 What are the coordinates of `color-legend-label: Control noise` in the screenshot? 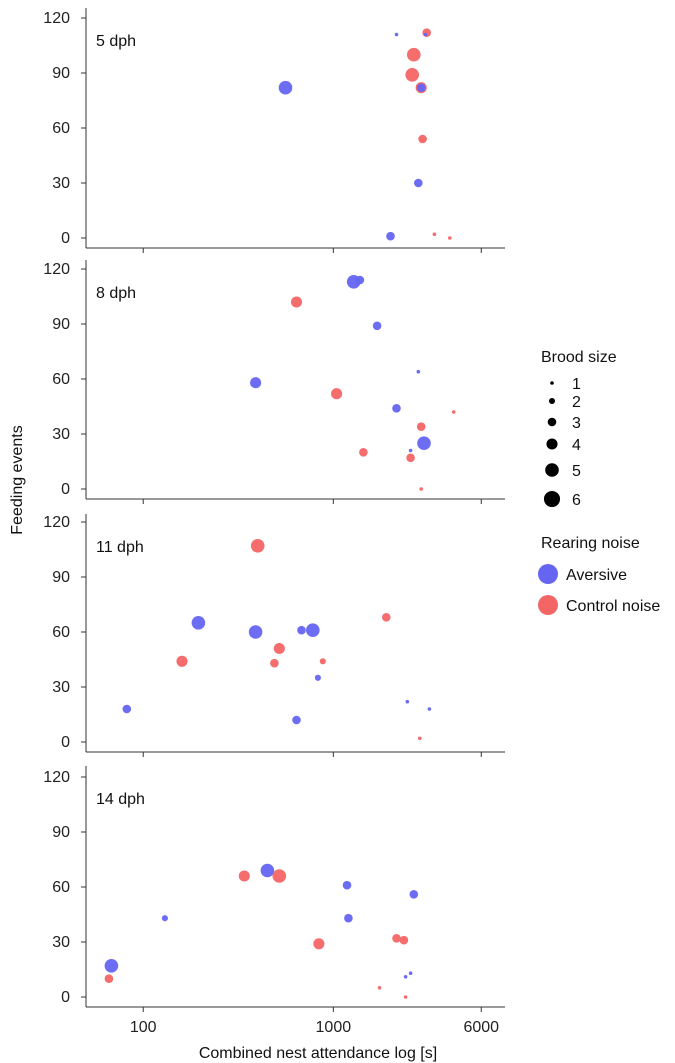 It's located at (613, 606).